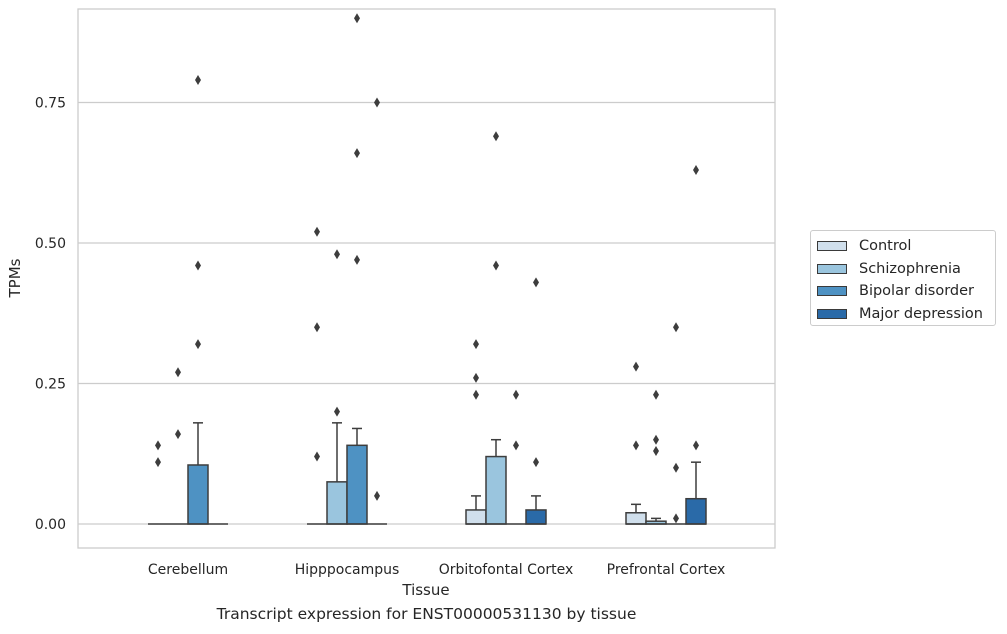 This screenshot has height=634, width=1007. I want to click on legend-label-bipolar-disorder: Bipolar disorder, so click(916, 291).